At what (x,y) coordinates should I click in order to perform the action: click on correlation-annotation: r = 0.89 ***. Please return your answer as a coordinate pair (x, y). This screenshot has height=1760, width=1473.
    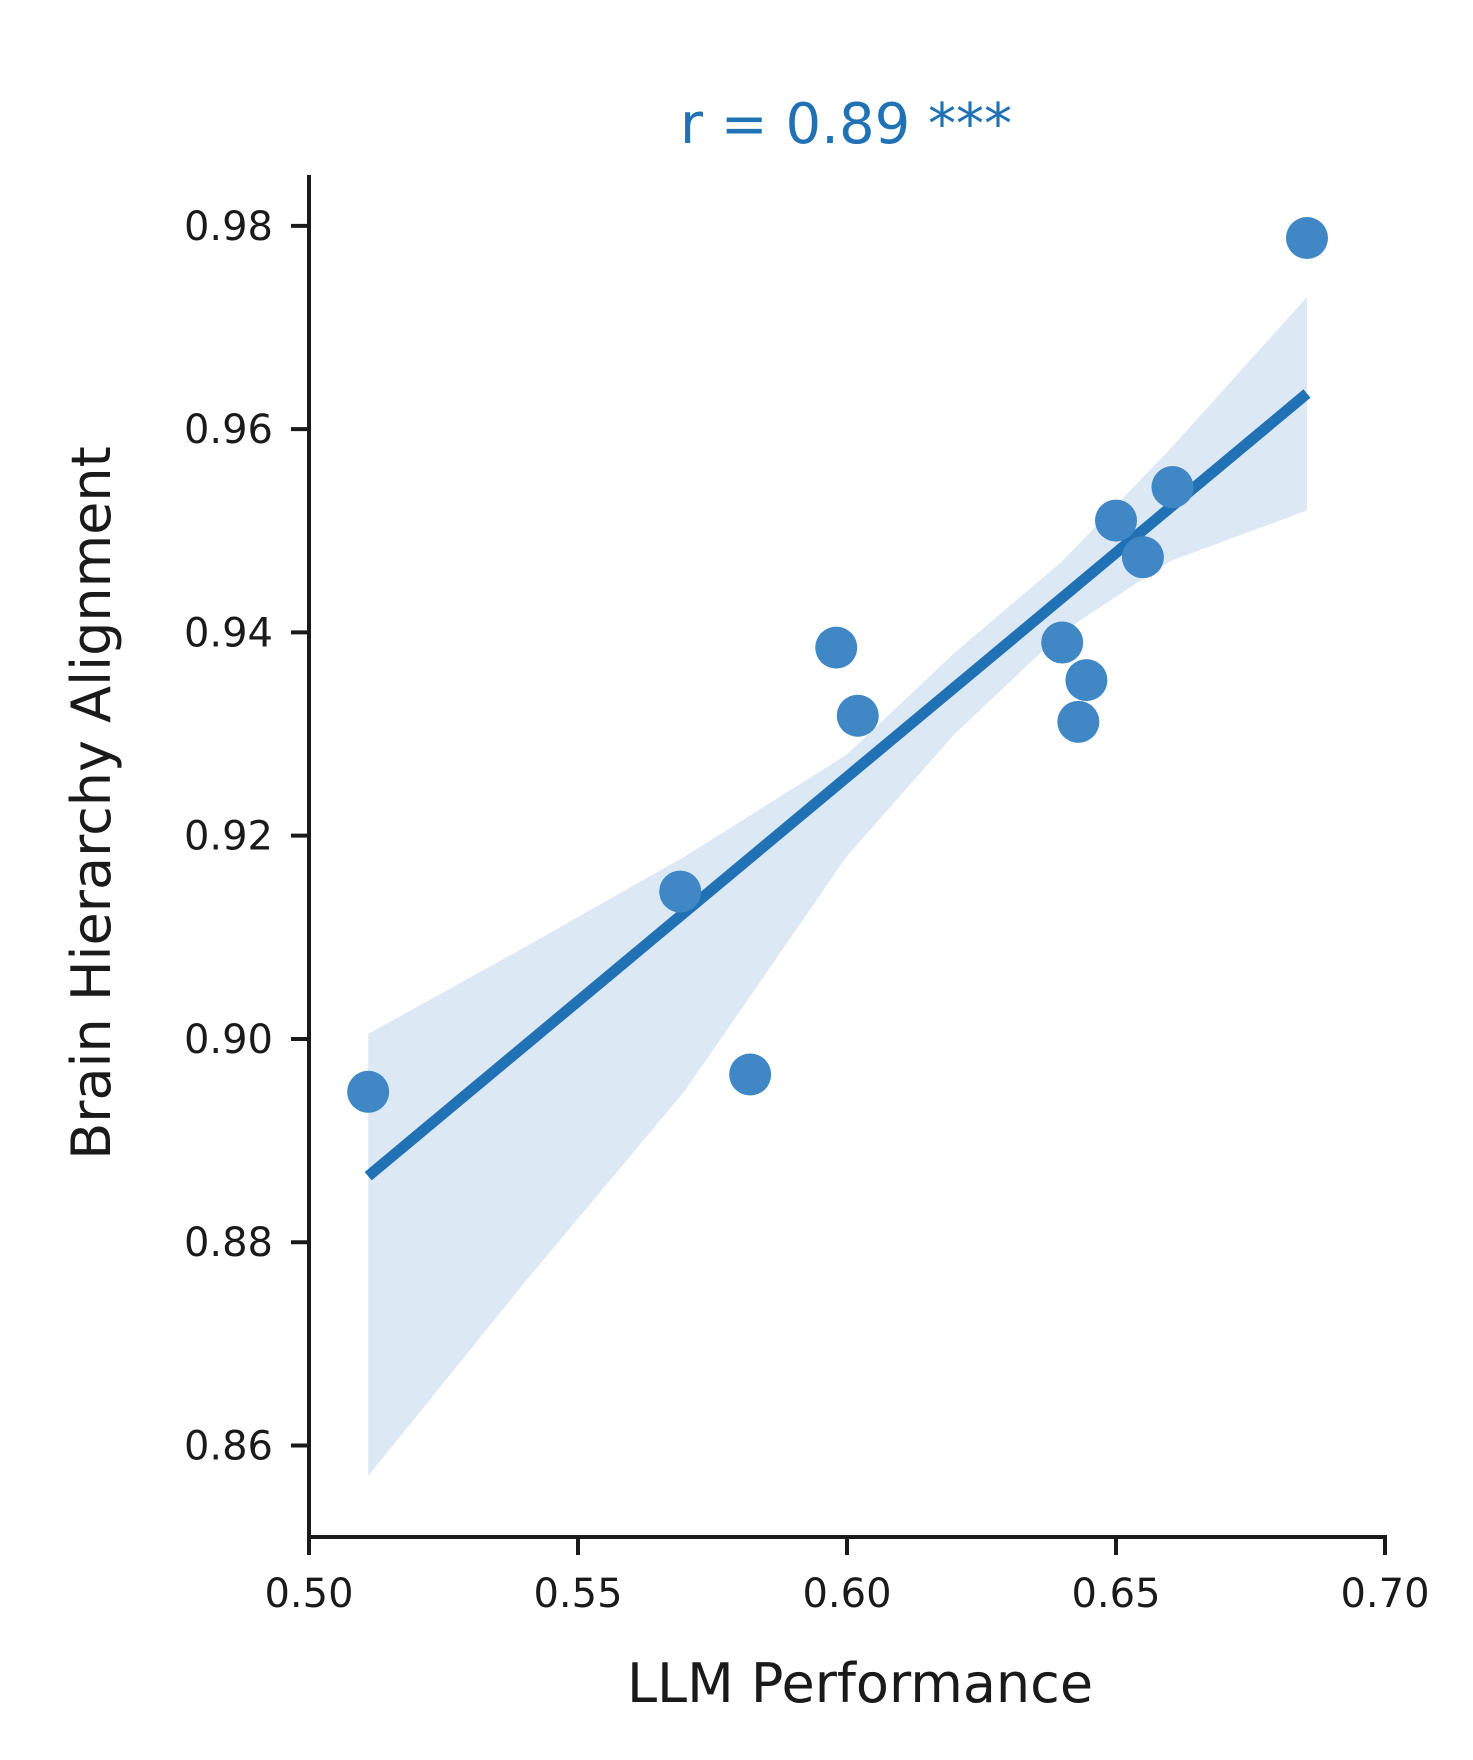
    Looking at the image, I should click on (846, 124).